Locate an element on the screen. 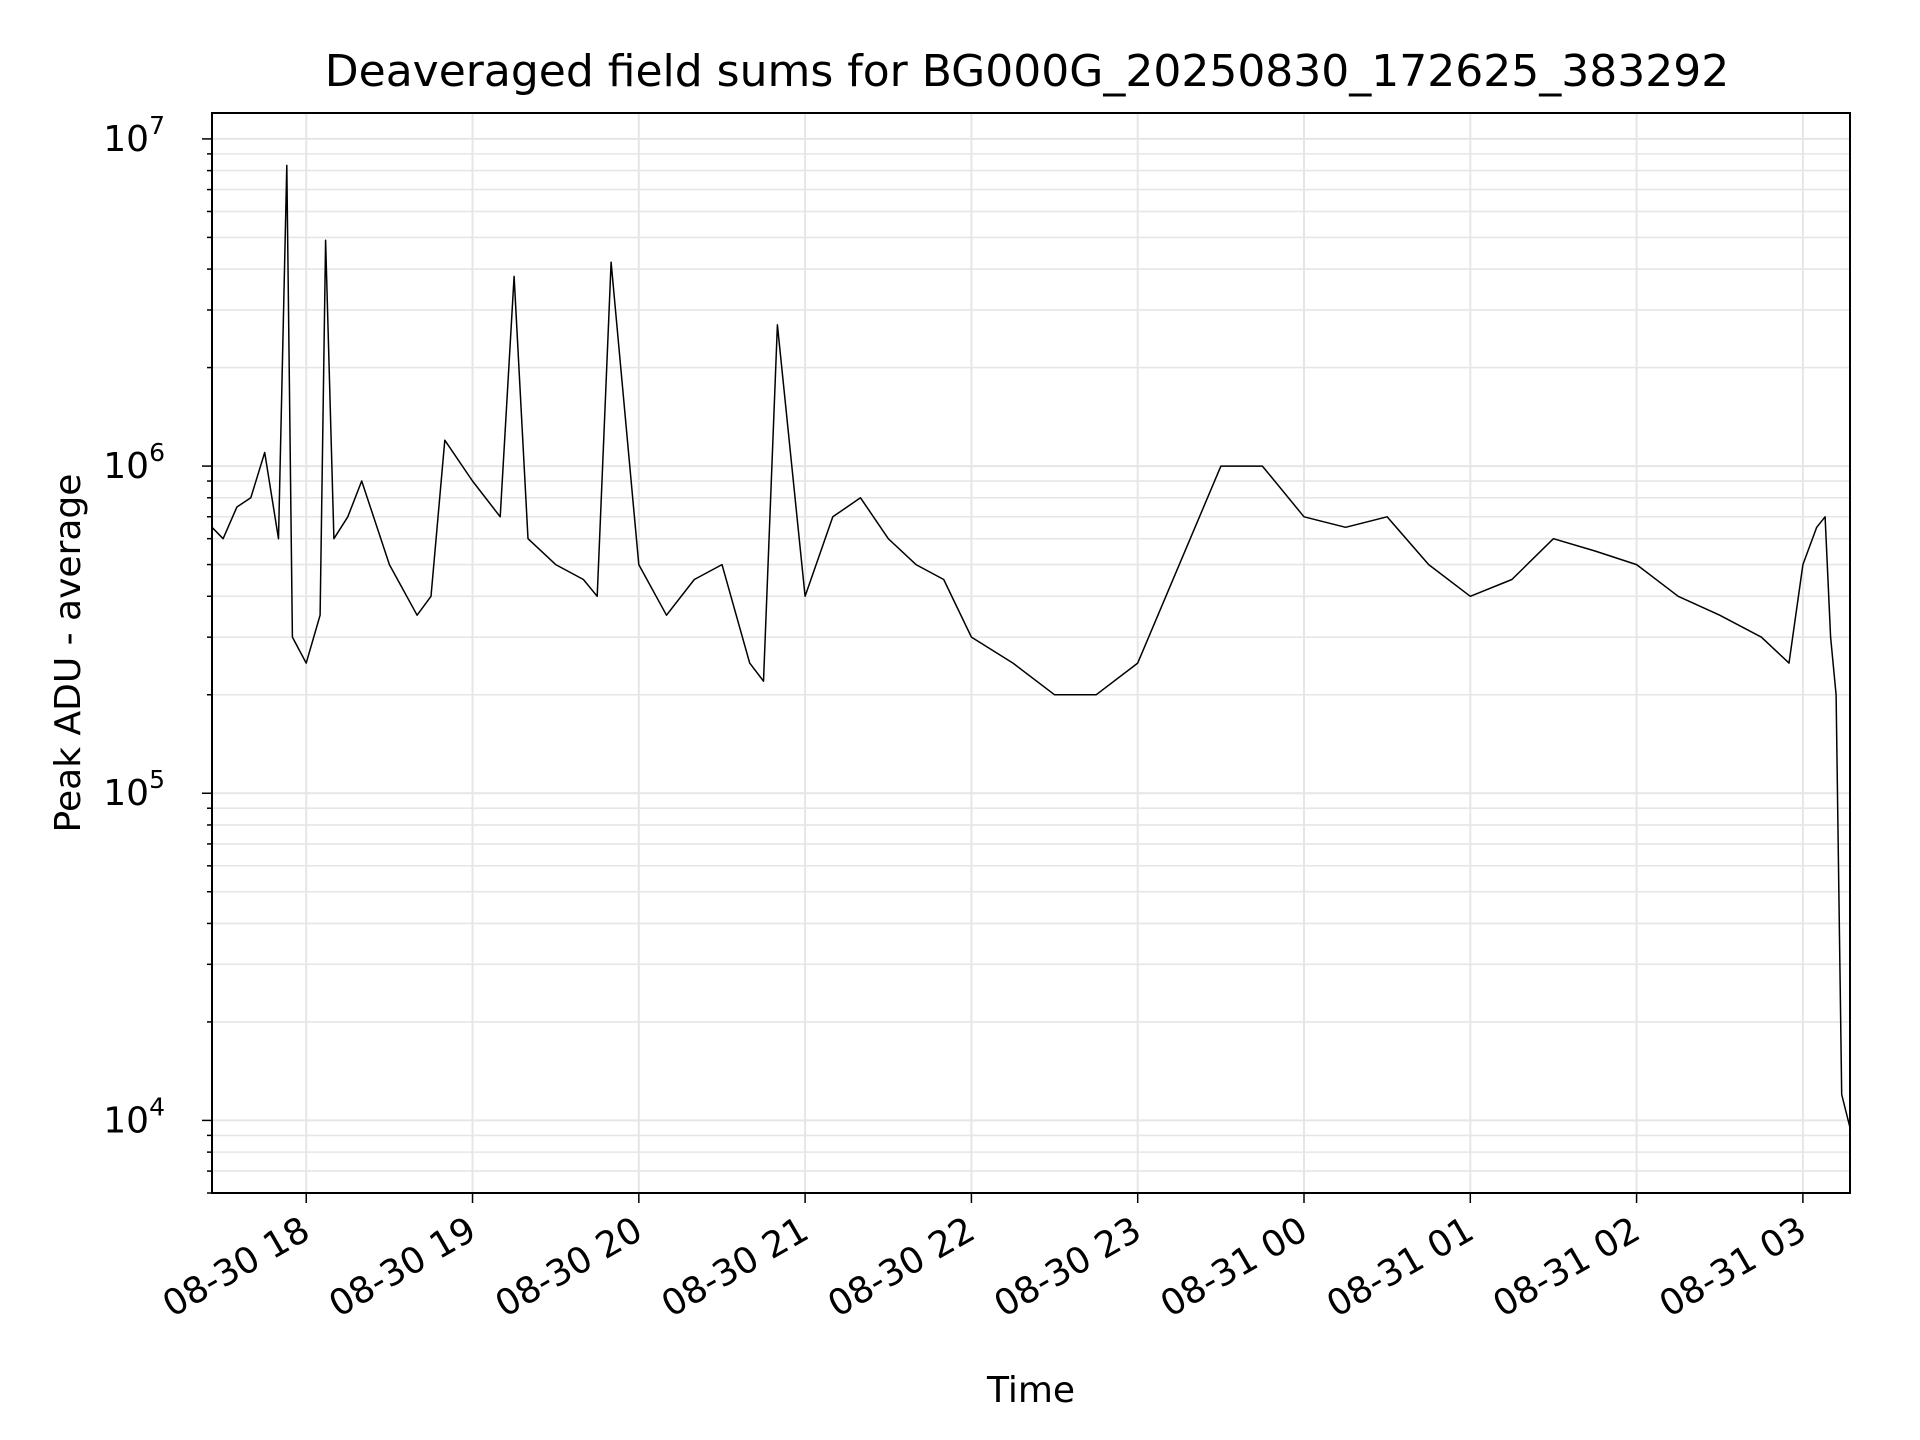 The width and height of the screenshot is (1920, 1440). y-axis-ticks: 10⁴ 10⁵ 10⁶ 10⁷ is located at coordinates (157, 652).